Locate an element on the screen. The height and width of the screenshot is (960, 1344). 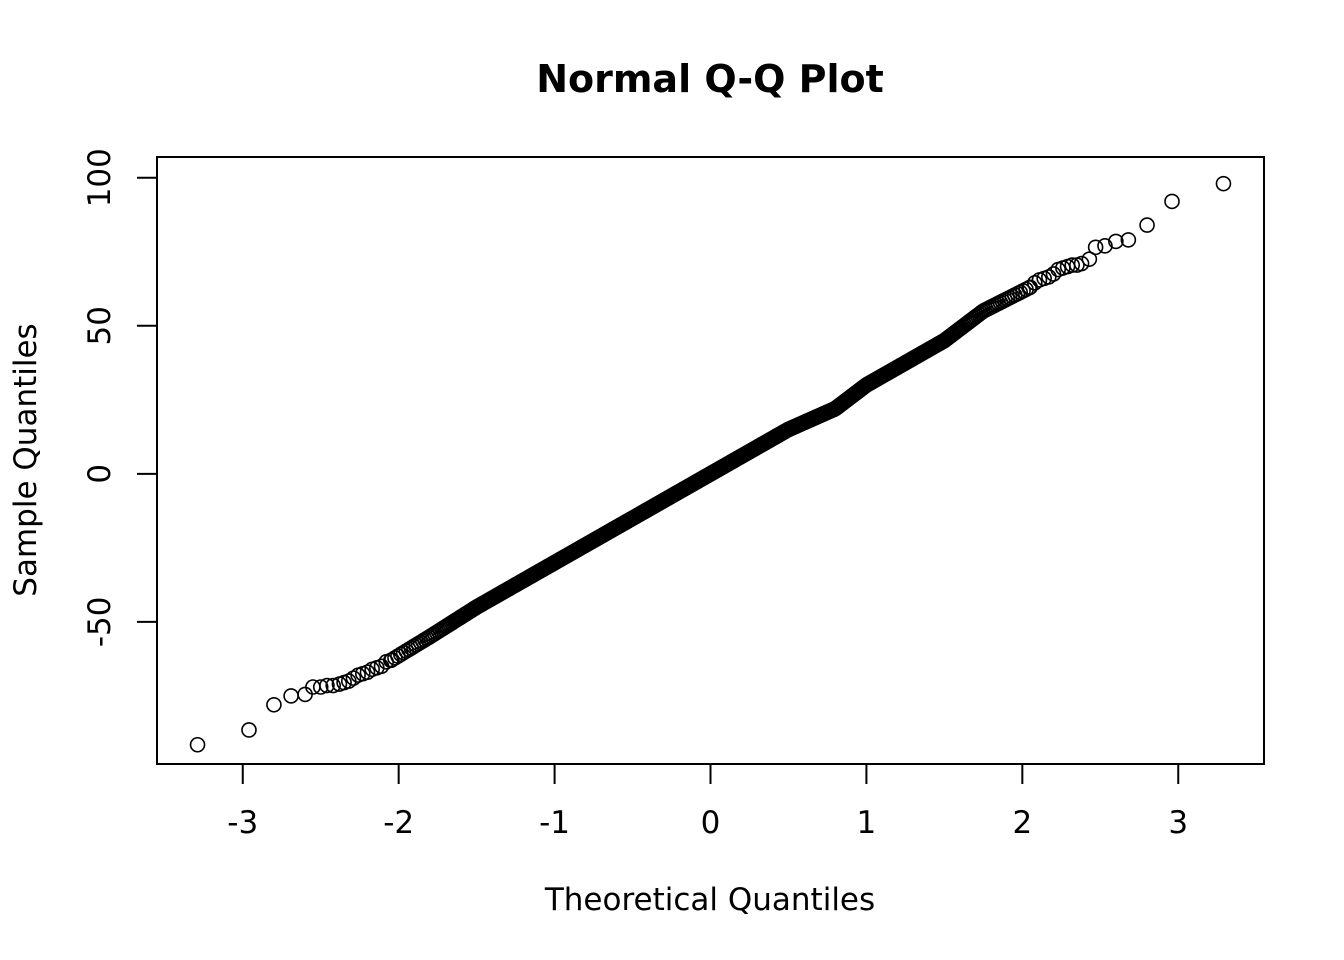
y-axis-label: Sample Quantiles is located at coordinates (26, 459).